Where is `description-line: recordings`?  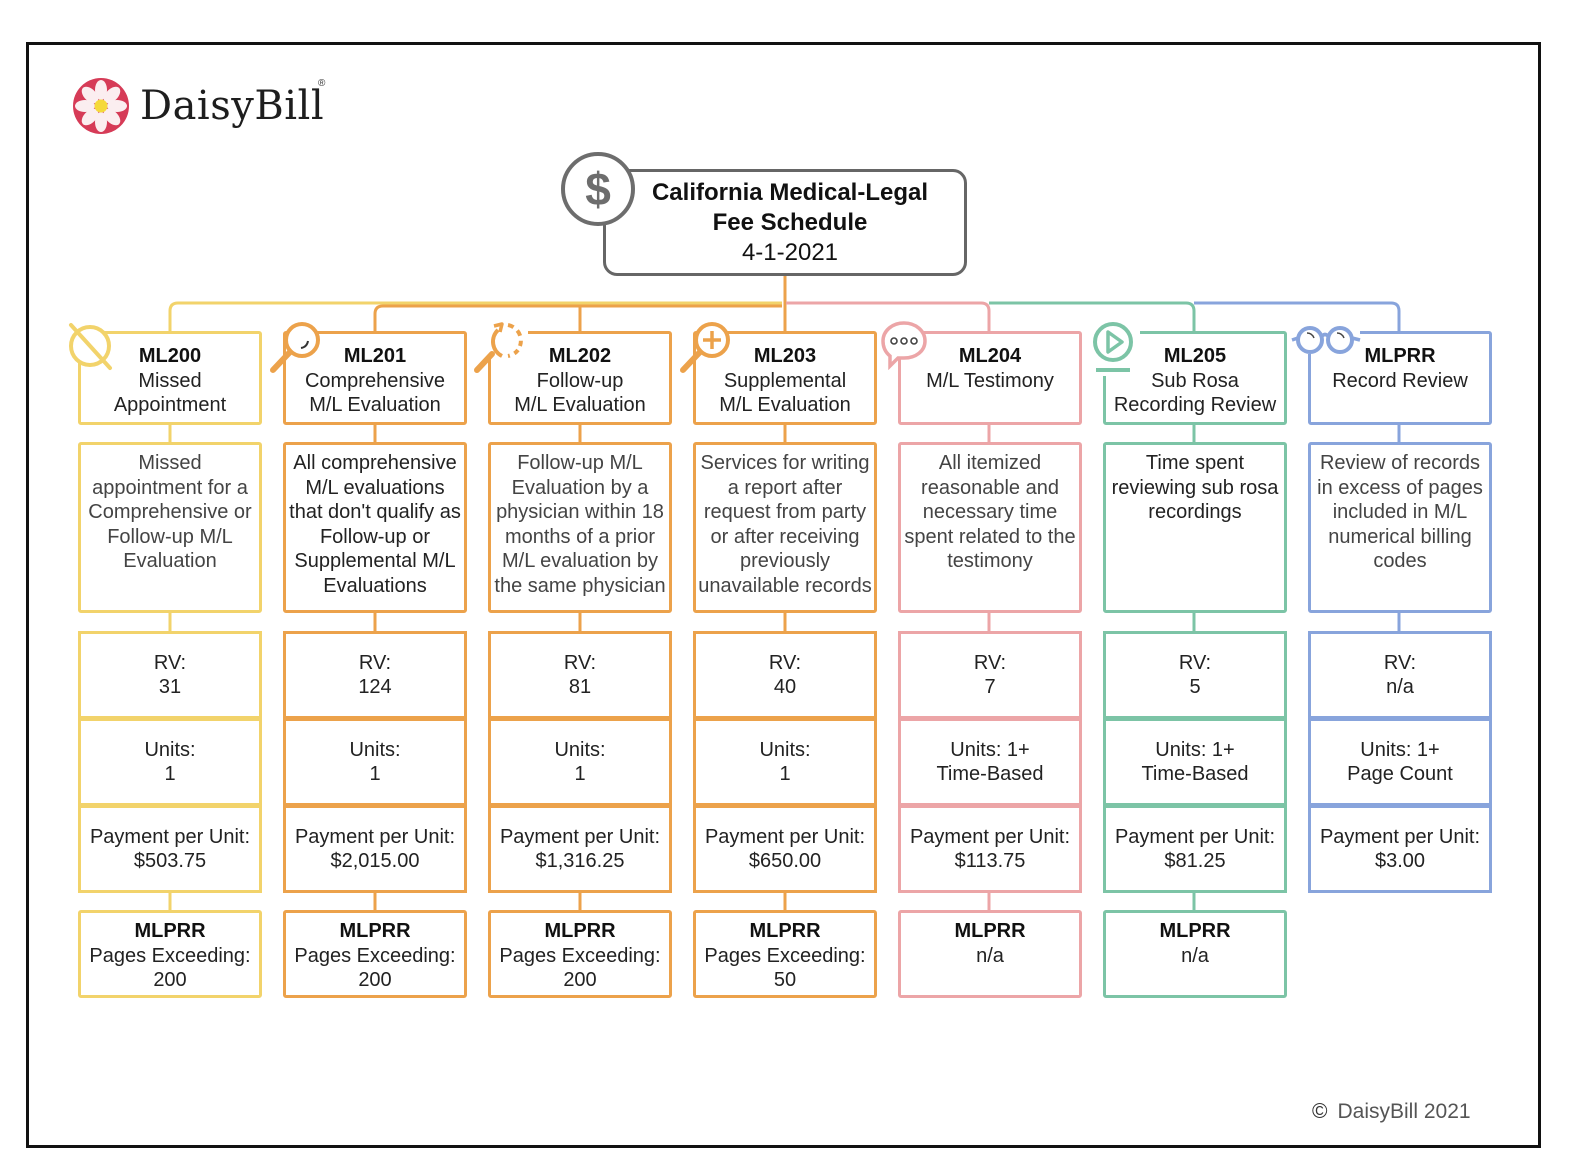 description-line: recordings is located at coordinates (1195, 512).